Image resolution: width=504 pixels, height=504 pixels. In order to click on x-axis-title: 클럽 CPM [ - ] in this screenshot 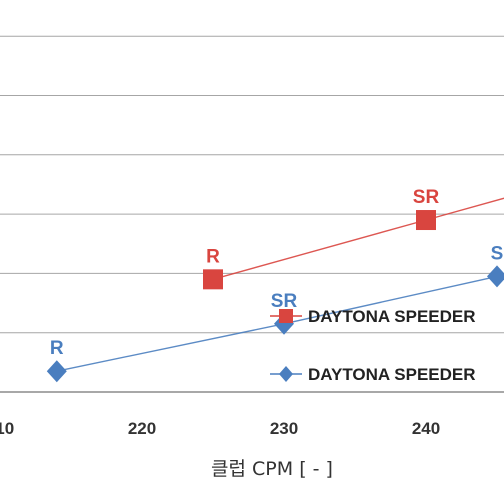, I will do `click(272, 469)`.